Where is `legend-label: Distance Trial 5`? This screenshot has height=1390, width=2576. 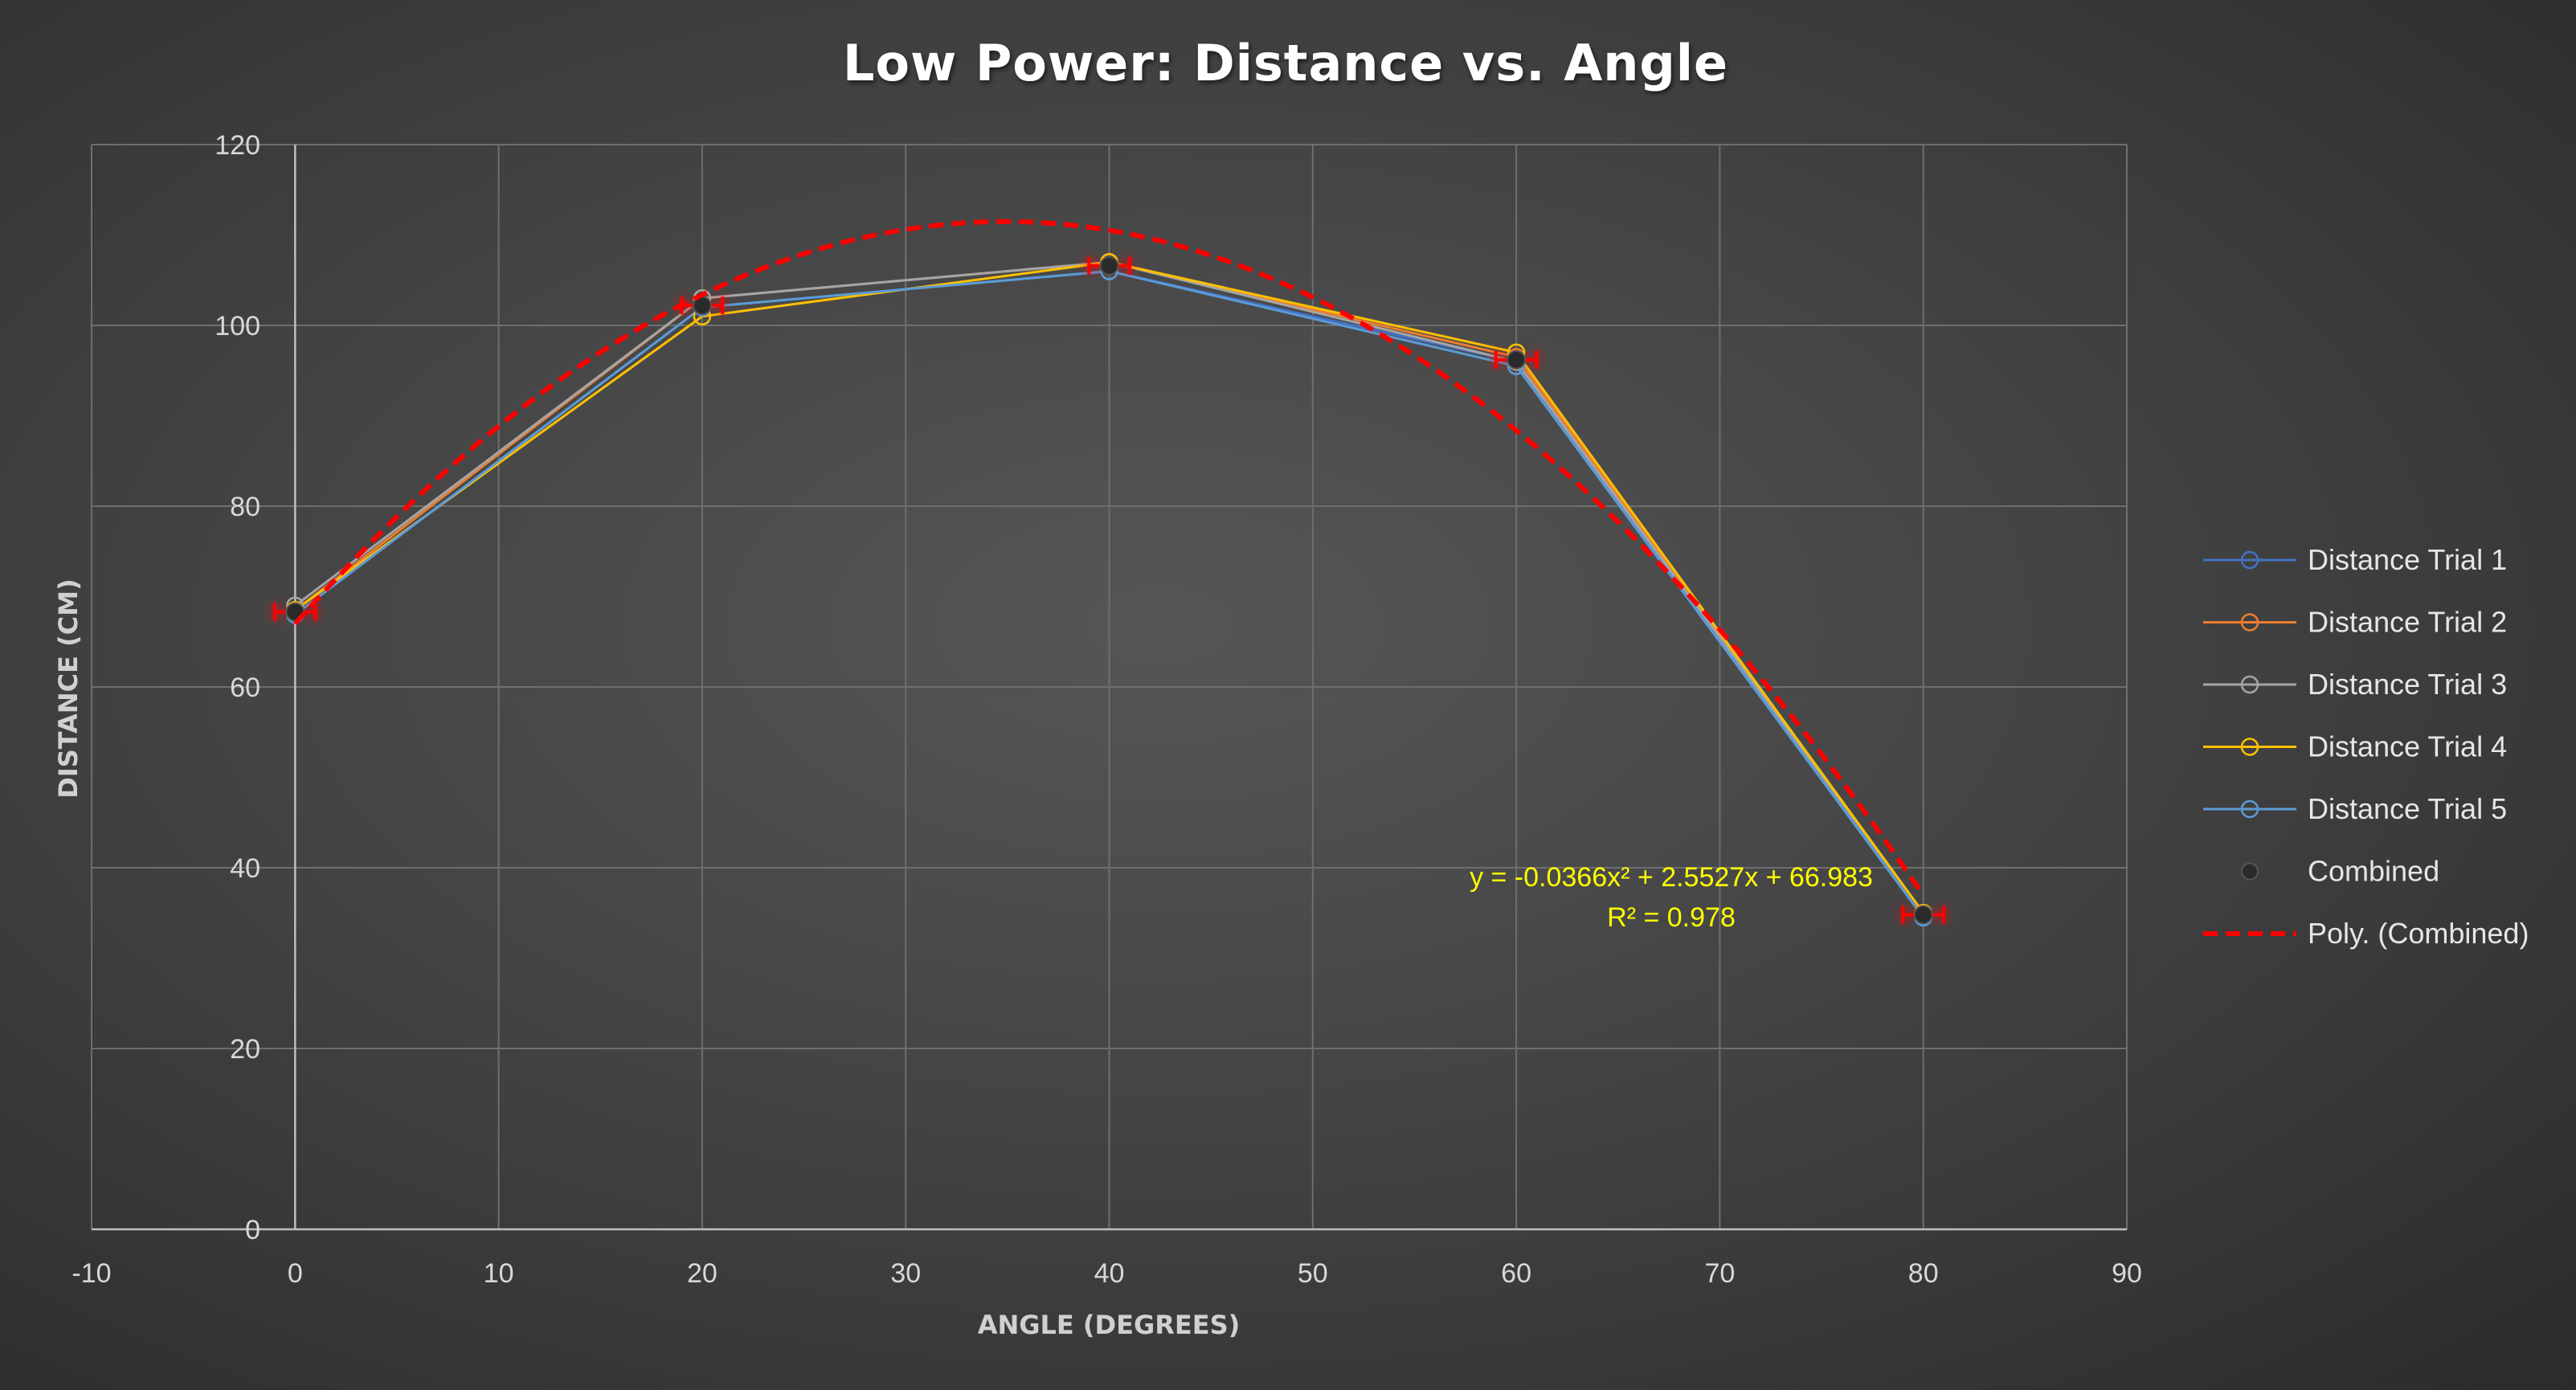
legend-label: Distance Trial 5 is located at coordinates (2407, 808).